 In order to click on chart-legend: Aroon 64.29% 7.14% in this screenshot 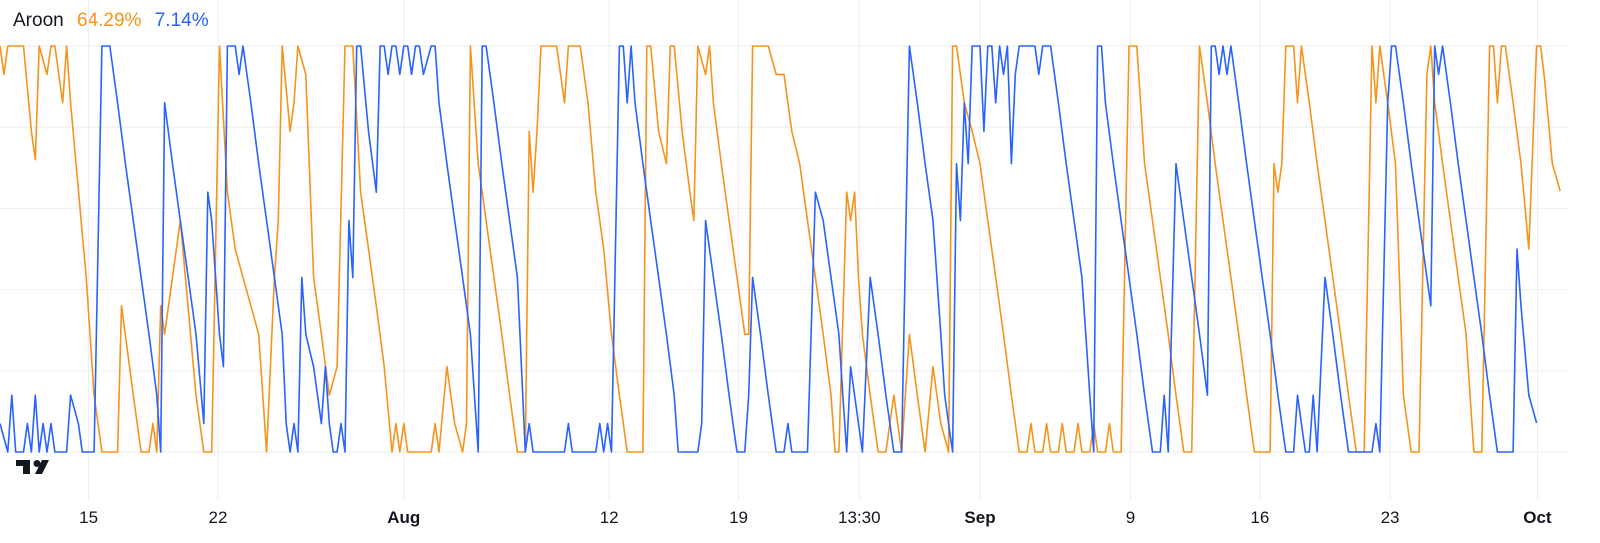, I will do `click(115, 21)`.